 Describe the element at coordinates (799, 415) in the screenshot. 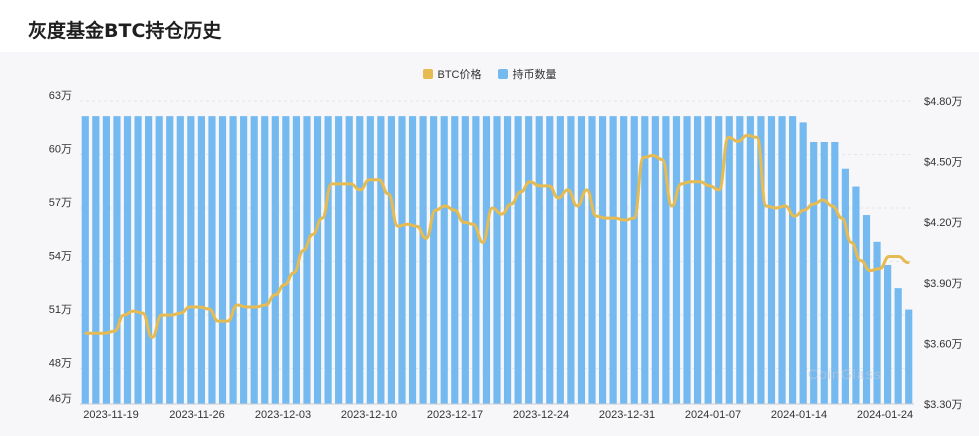

I see `x-tick-label: 2024-01-14` at that location.